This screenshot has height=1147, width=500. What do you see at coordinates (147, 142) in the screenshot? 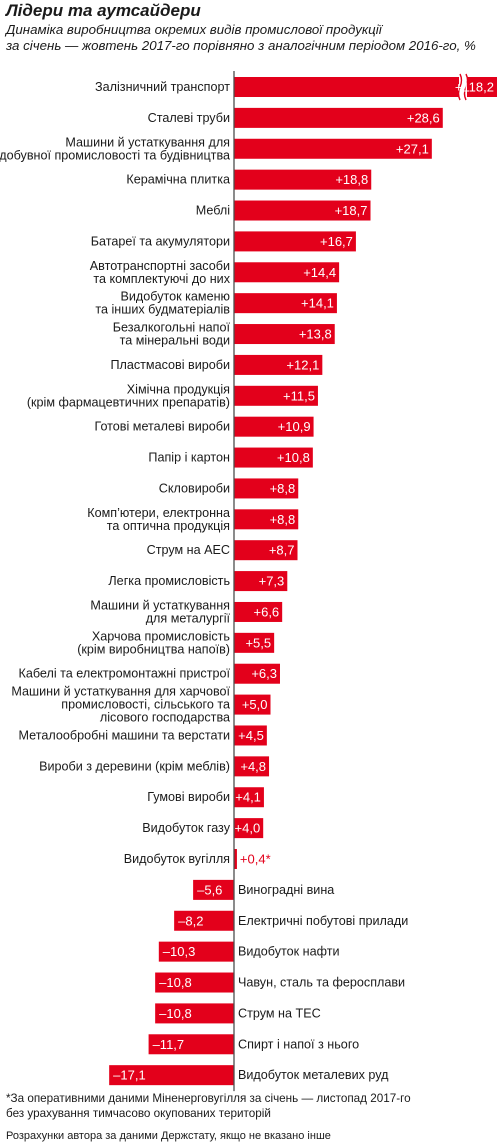
I see `category-label: Машини й устаткування для` at bounding box center [147, 142].